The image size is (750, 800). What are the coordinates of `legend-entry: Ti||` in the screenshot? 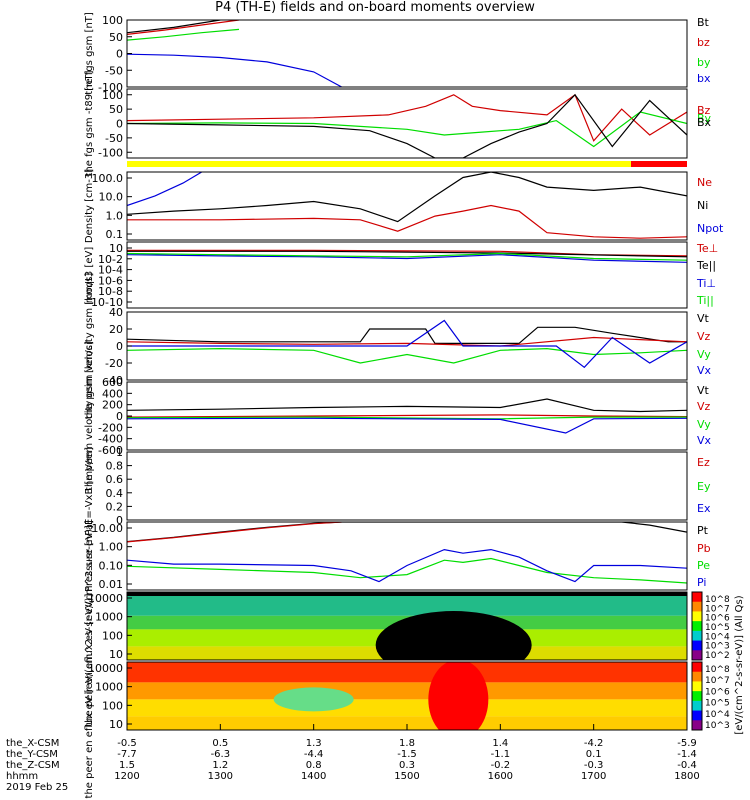 It's located at (705, 300).